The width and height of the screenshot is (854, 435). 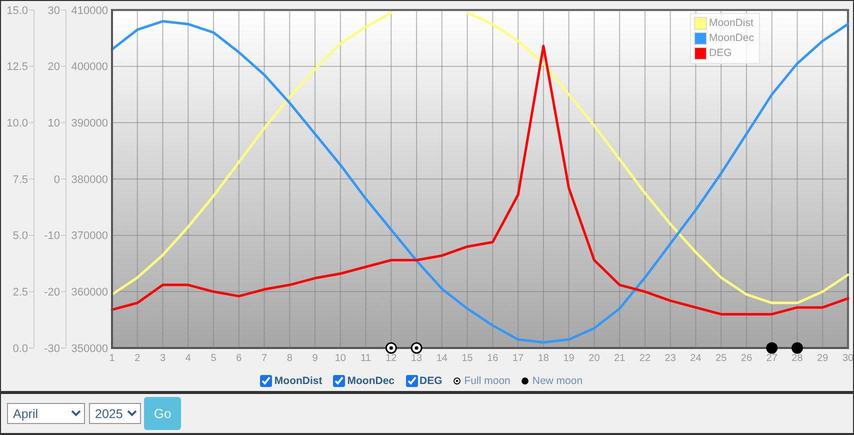 I want to click on x-tick-label: 22, so click(x=645, y=358).